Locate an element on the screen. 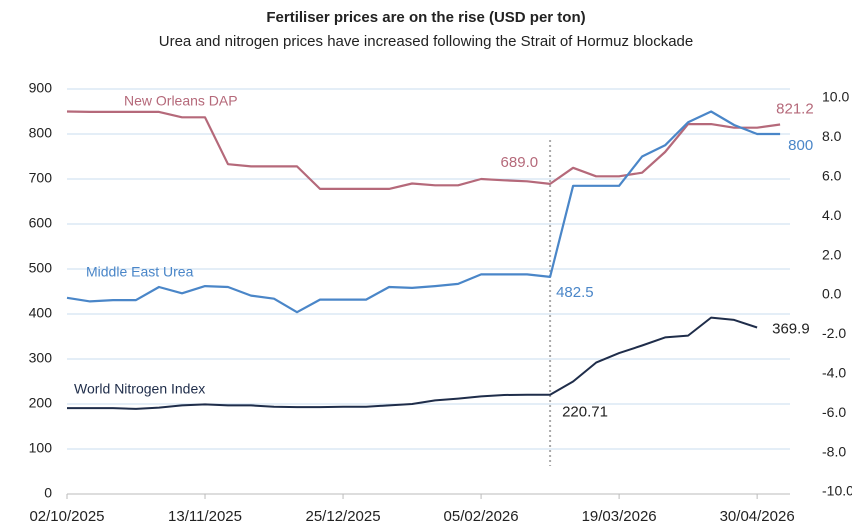 Image resolution: width=852 pixels, height=526 pixels. y-tick-label: 400 is located at coordinates (41, 313).